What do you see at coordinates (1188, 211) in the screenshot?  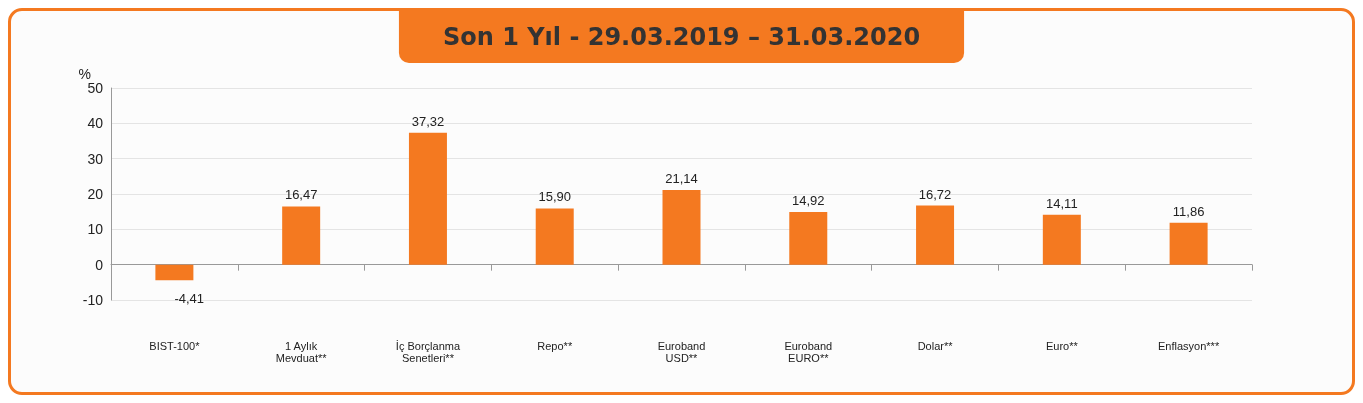 I see `data-label: 11,86` at bounding box center [1188, 211].